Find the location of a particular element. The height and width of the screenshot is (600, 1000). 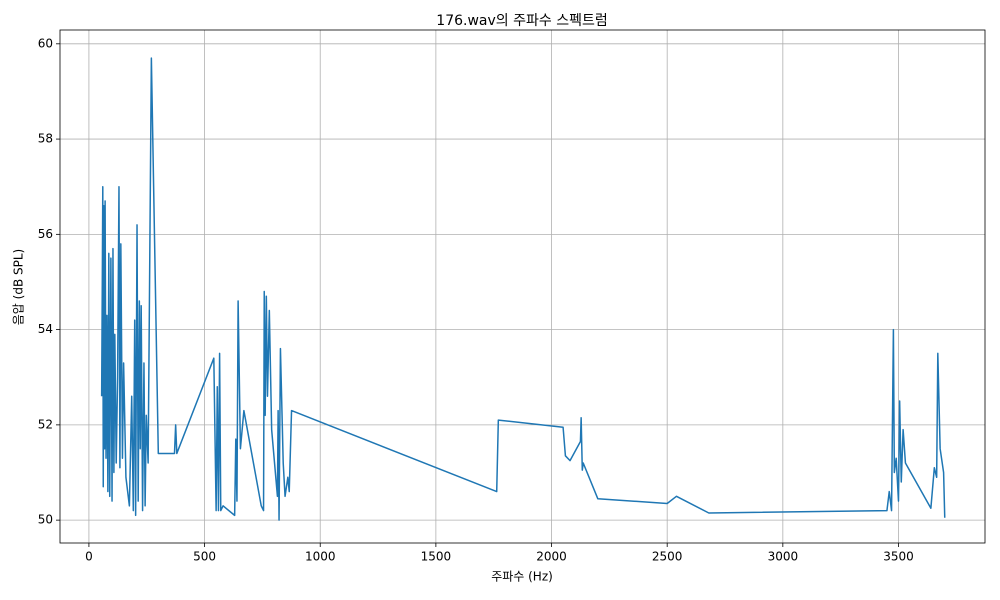

x-tick-label: 0 is located at coordinates (89, 557).